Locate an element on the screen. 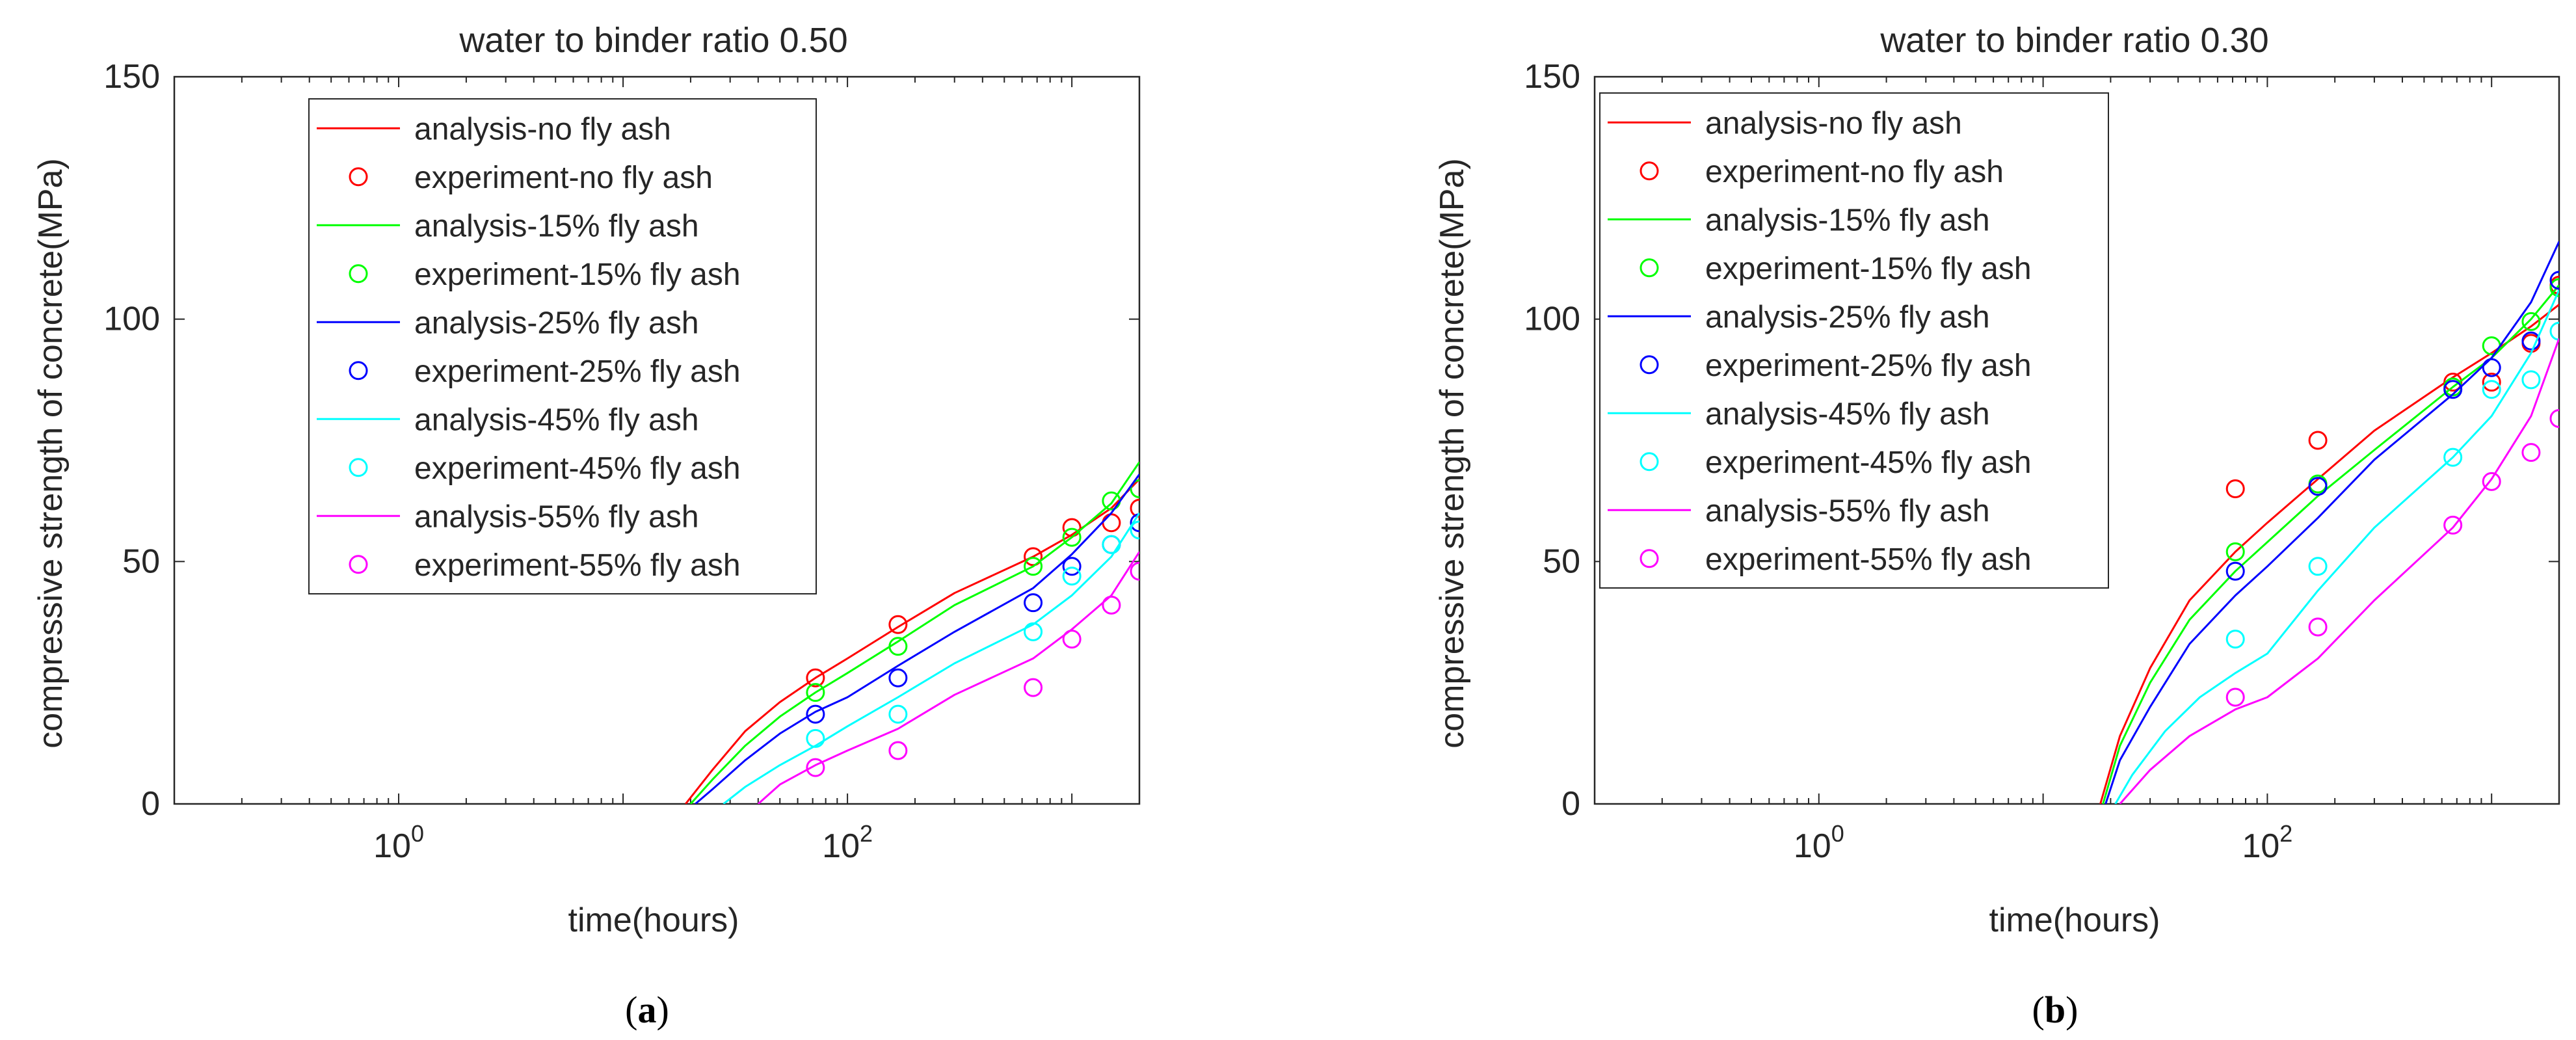 This screenshot has width=2576, height=1040. legend-label: experiment-45% fly ash is located at coordinates (1869, 463).